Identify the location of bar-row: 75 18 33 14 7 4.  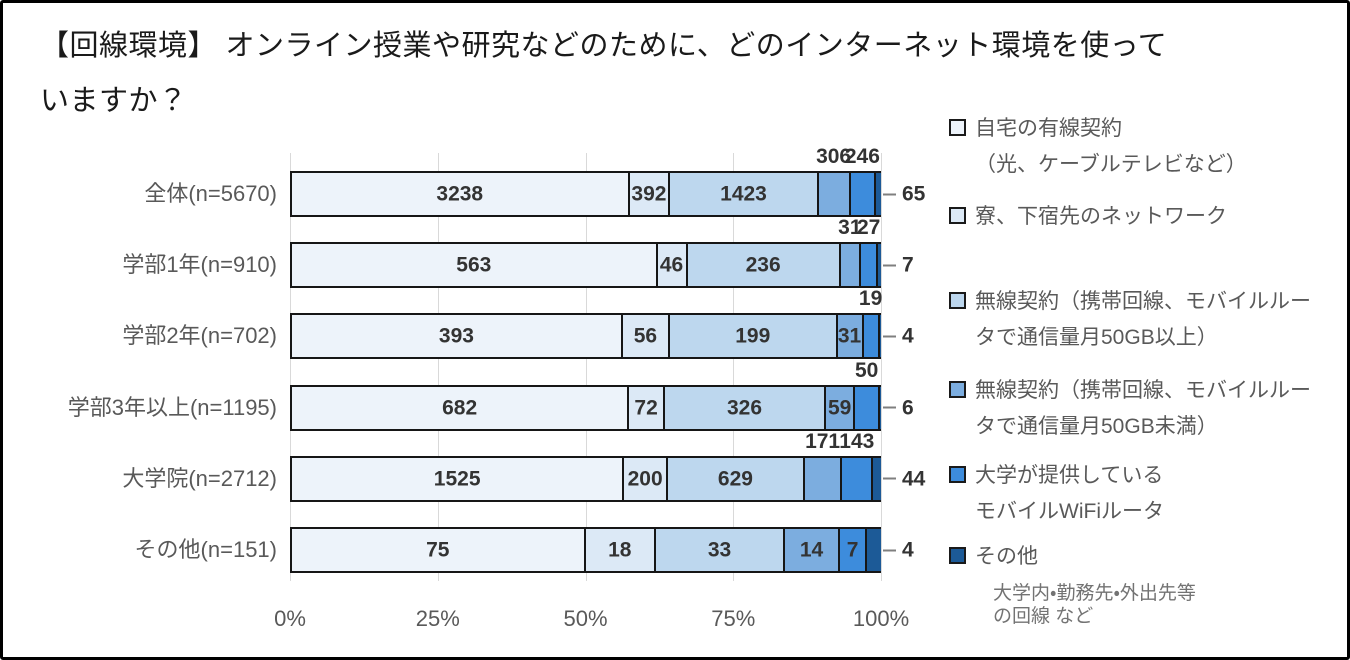
(602, 550).